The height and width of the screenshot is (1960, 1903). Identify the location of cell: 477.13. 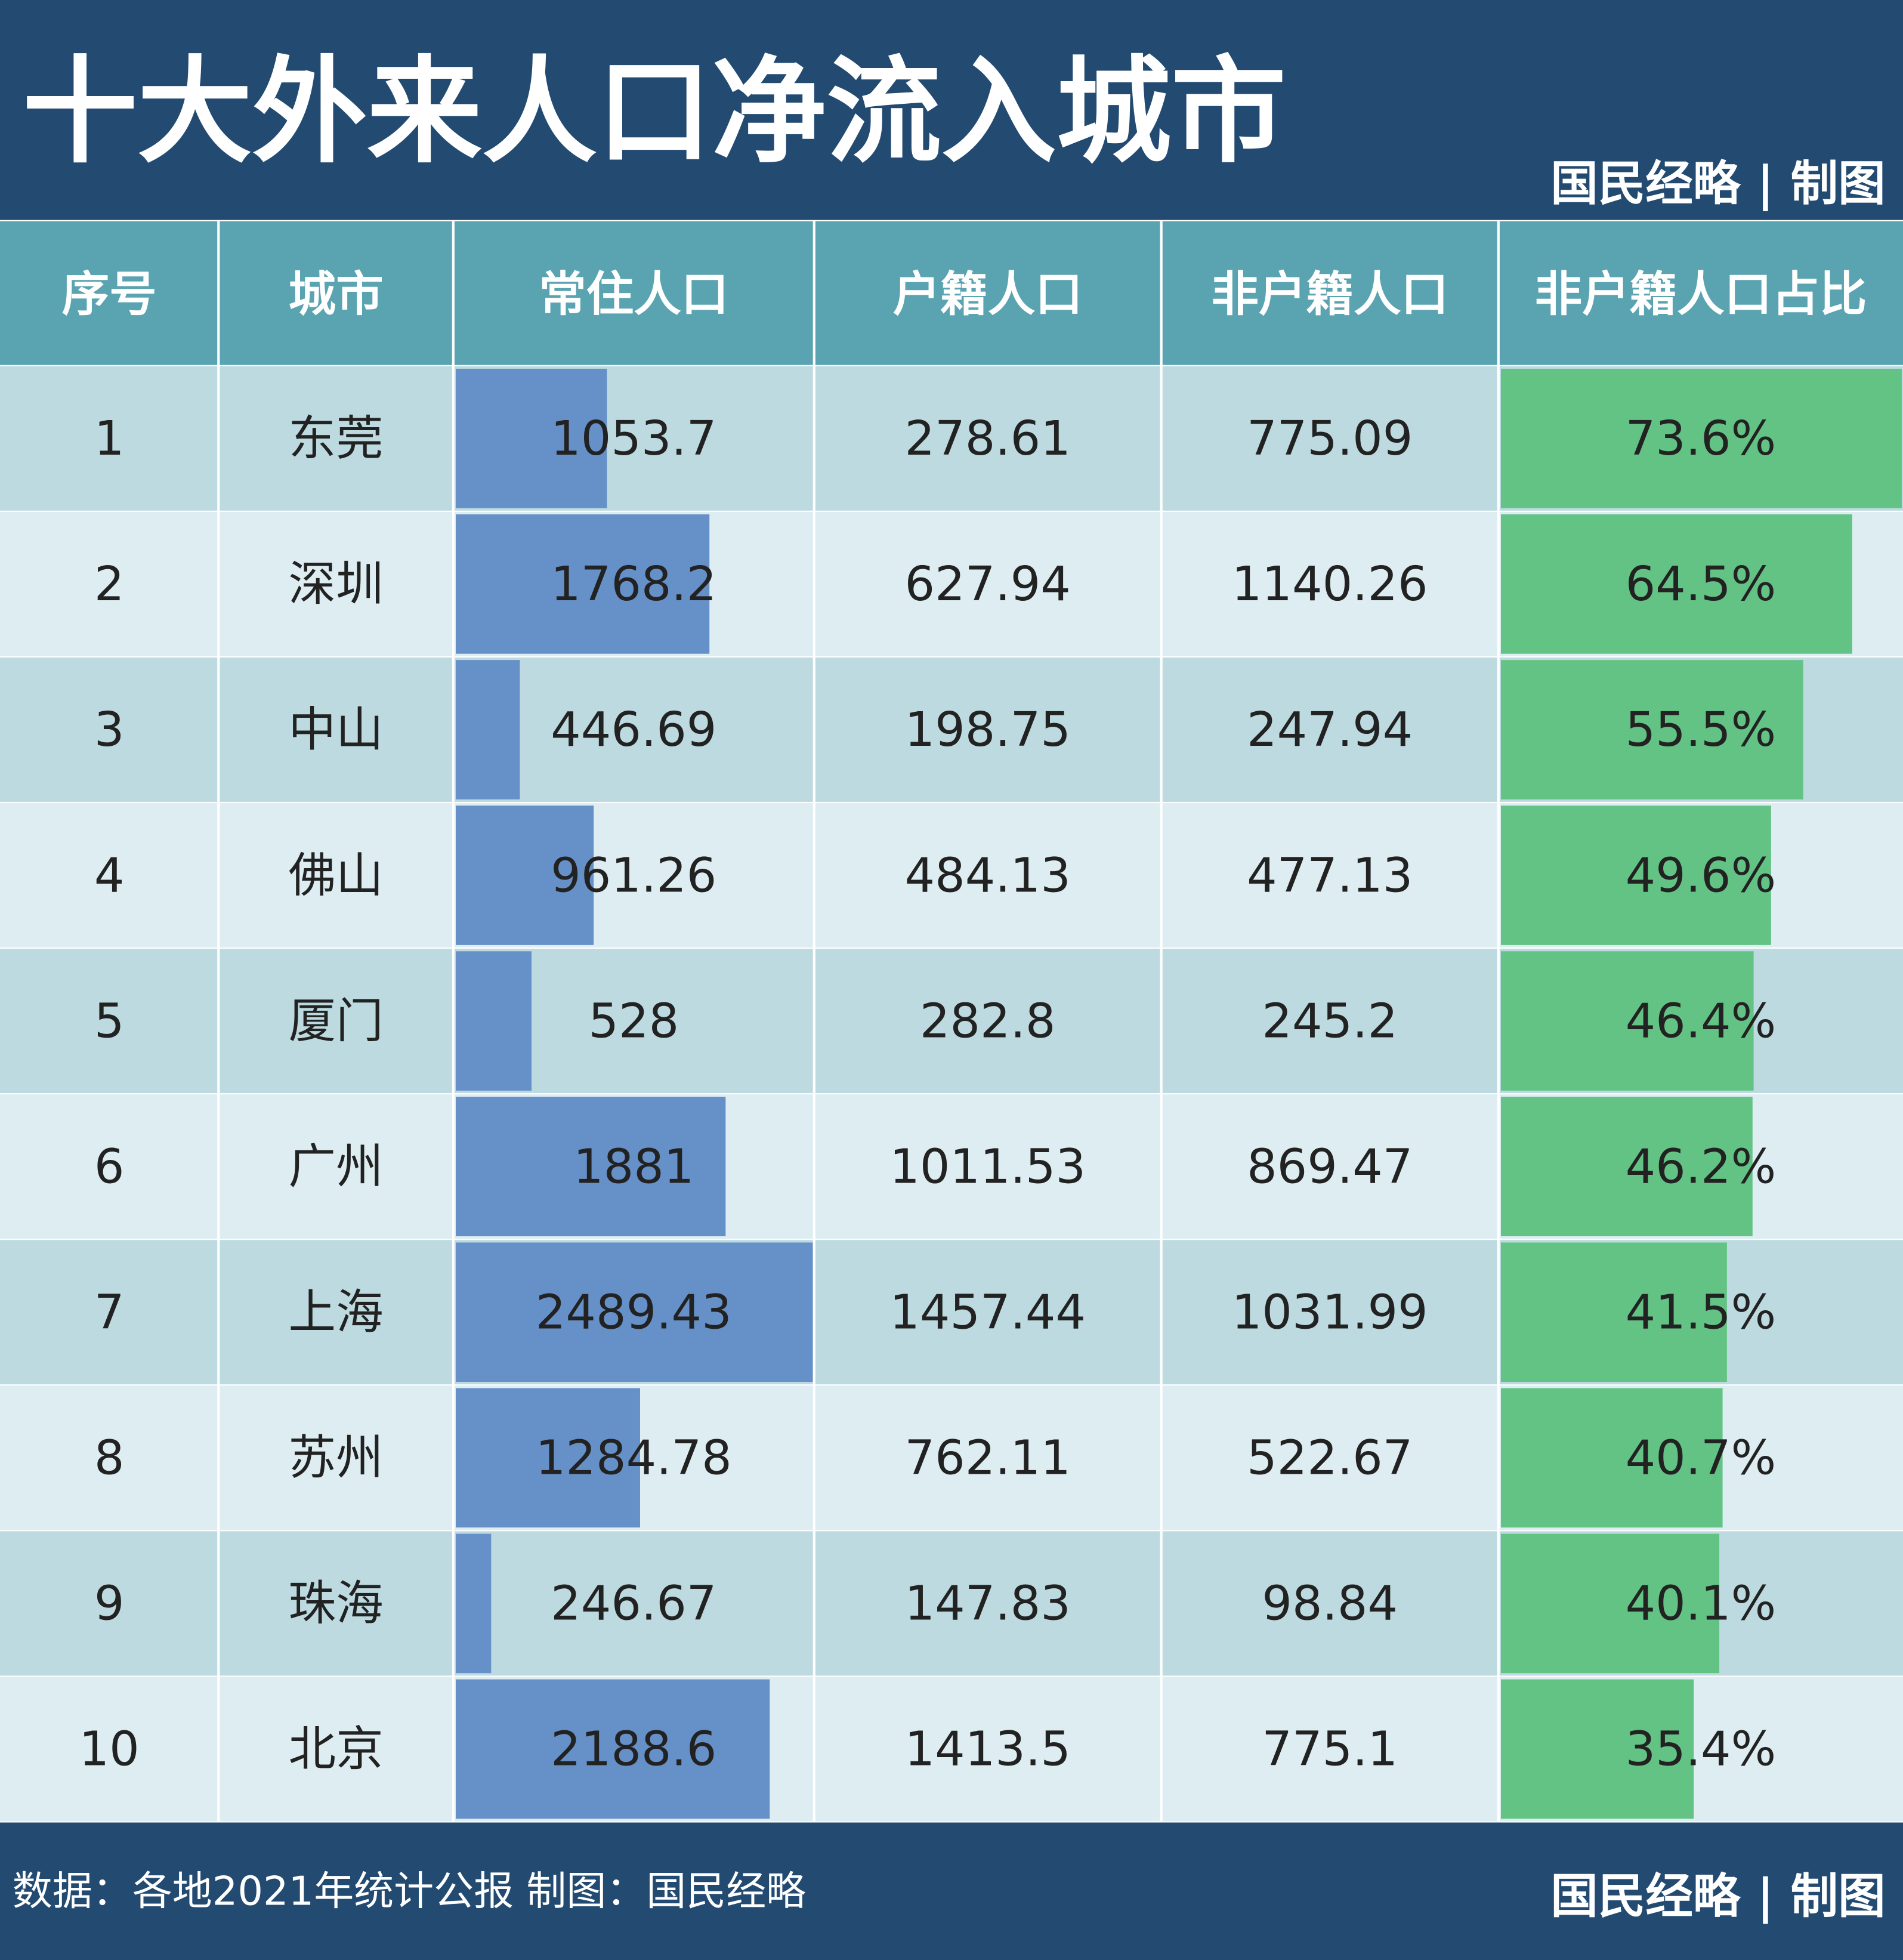
(1330, 875).